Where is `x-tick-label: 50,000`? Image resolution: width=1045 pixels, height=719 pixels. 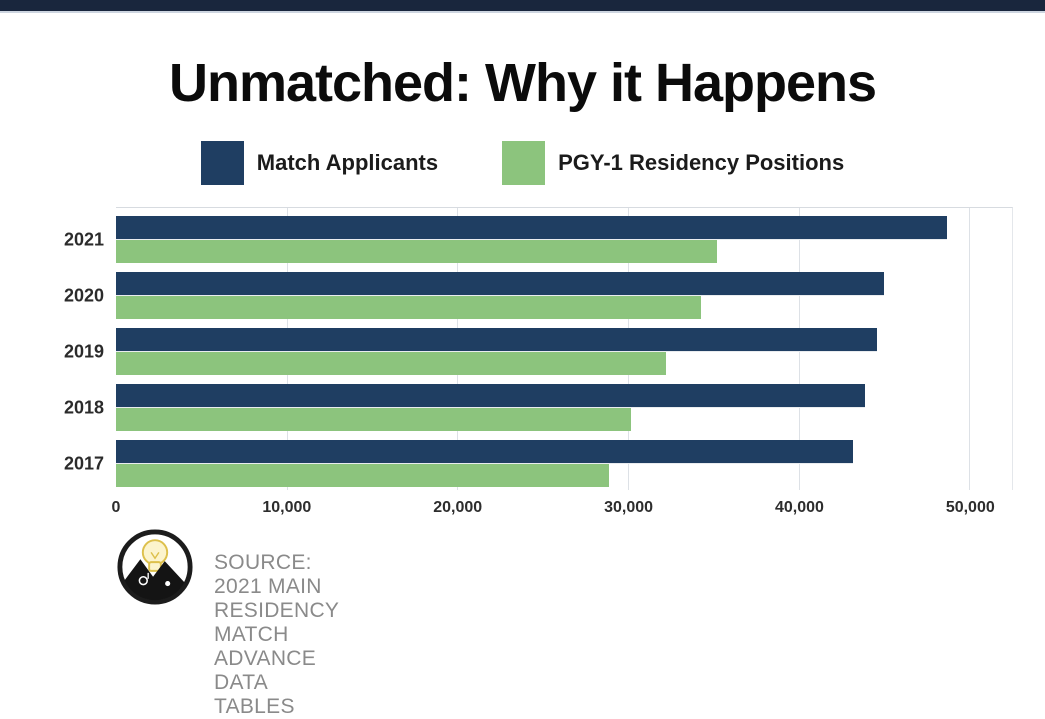
x-tick-label: 50,000 is located at coordinates (970, 507).